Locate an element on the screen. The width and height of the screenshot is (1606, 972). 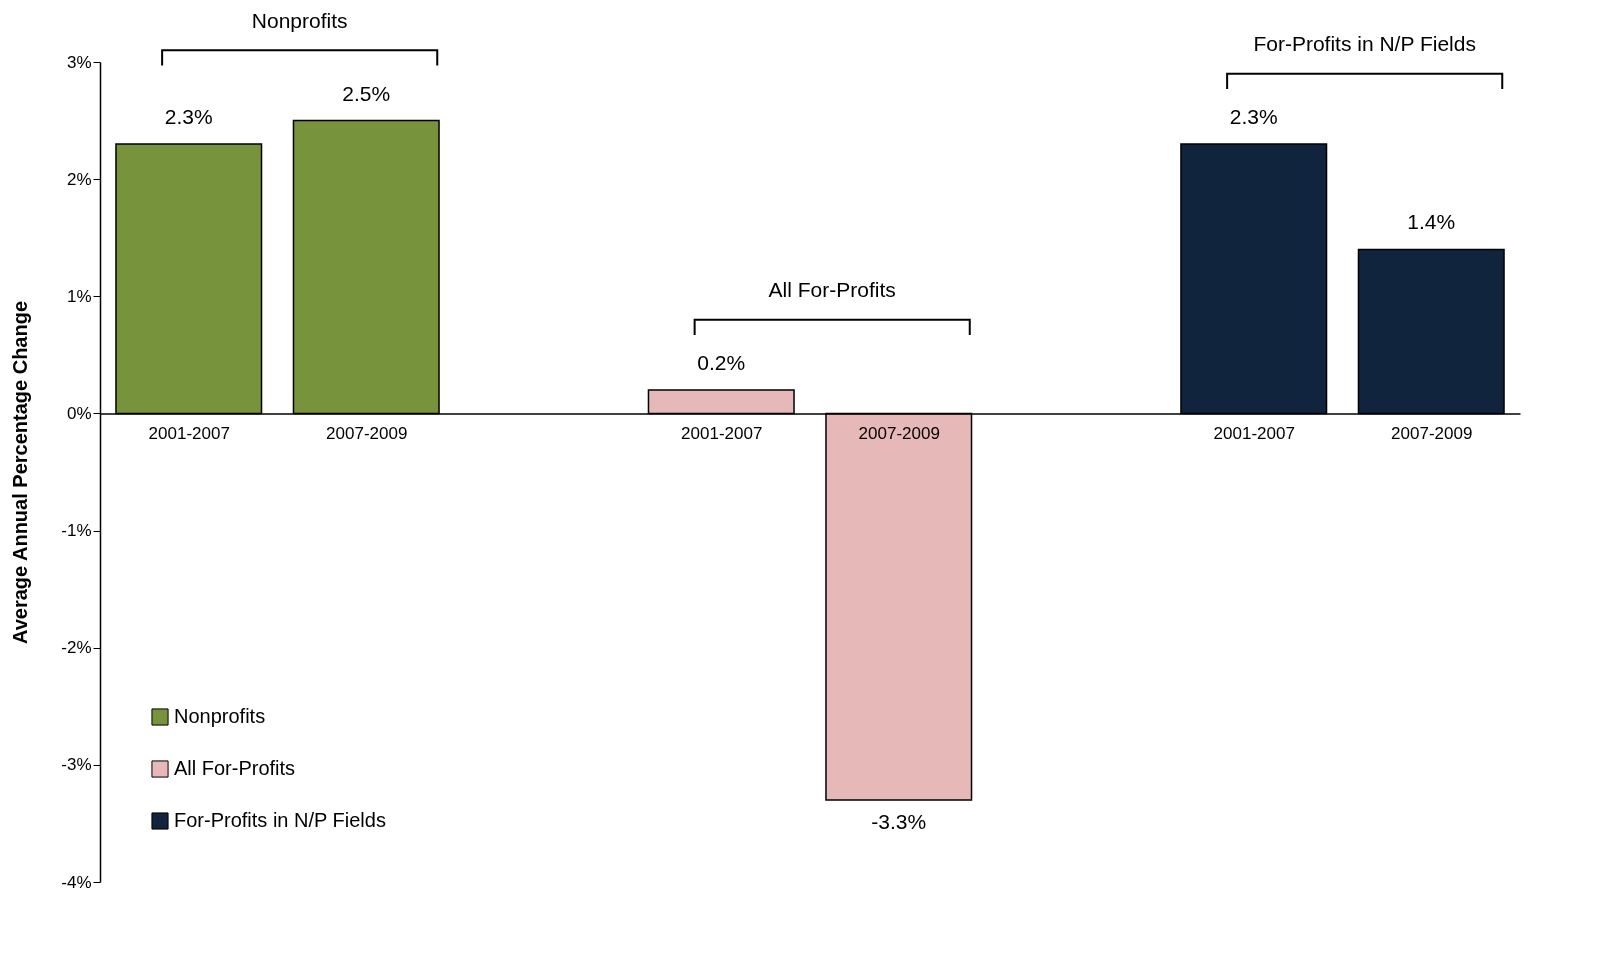
legend-label: Nonprofits is located at coordinates (220, 716).